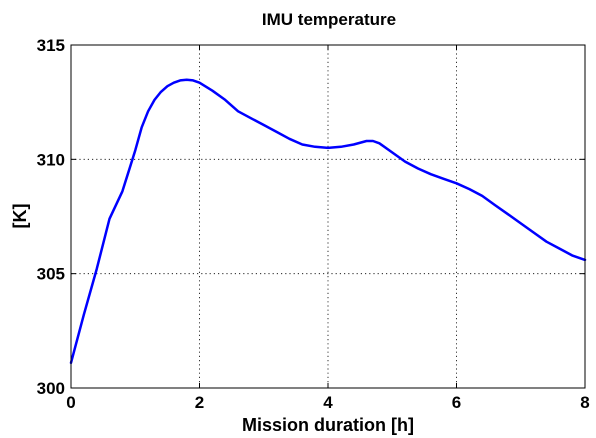 The image size is (596, 438). Describe the element at coordinates (329, 19) in the screenshot. I see `chart-title: IMU temperature` at that location.